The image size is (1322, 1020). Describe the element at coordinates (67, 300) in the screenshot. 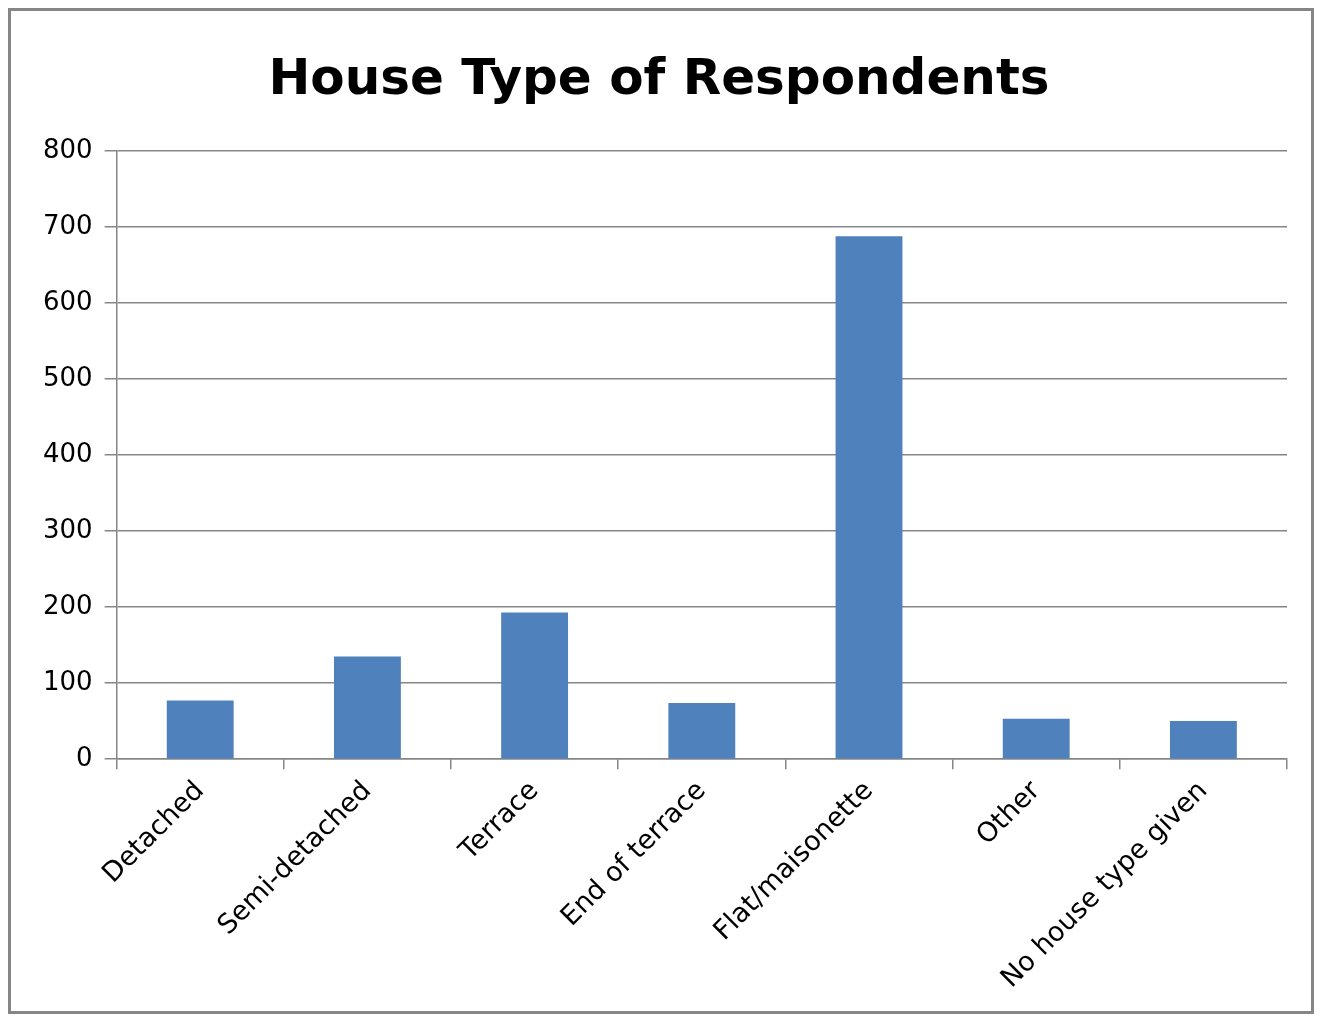

I see `y-tick-label: 600` at that location.